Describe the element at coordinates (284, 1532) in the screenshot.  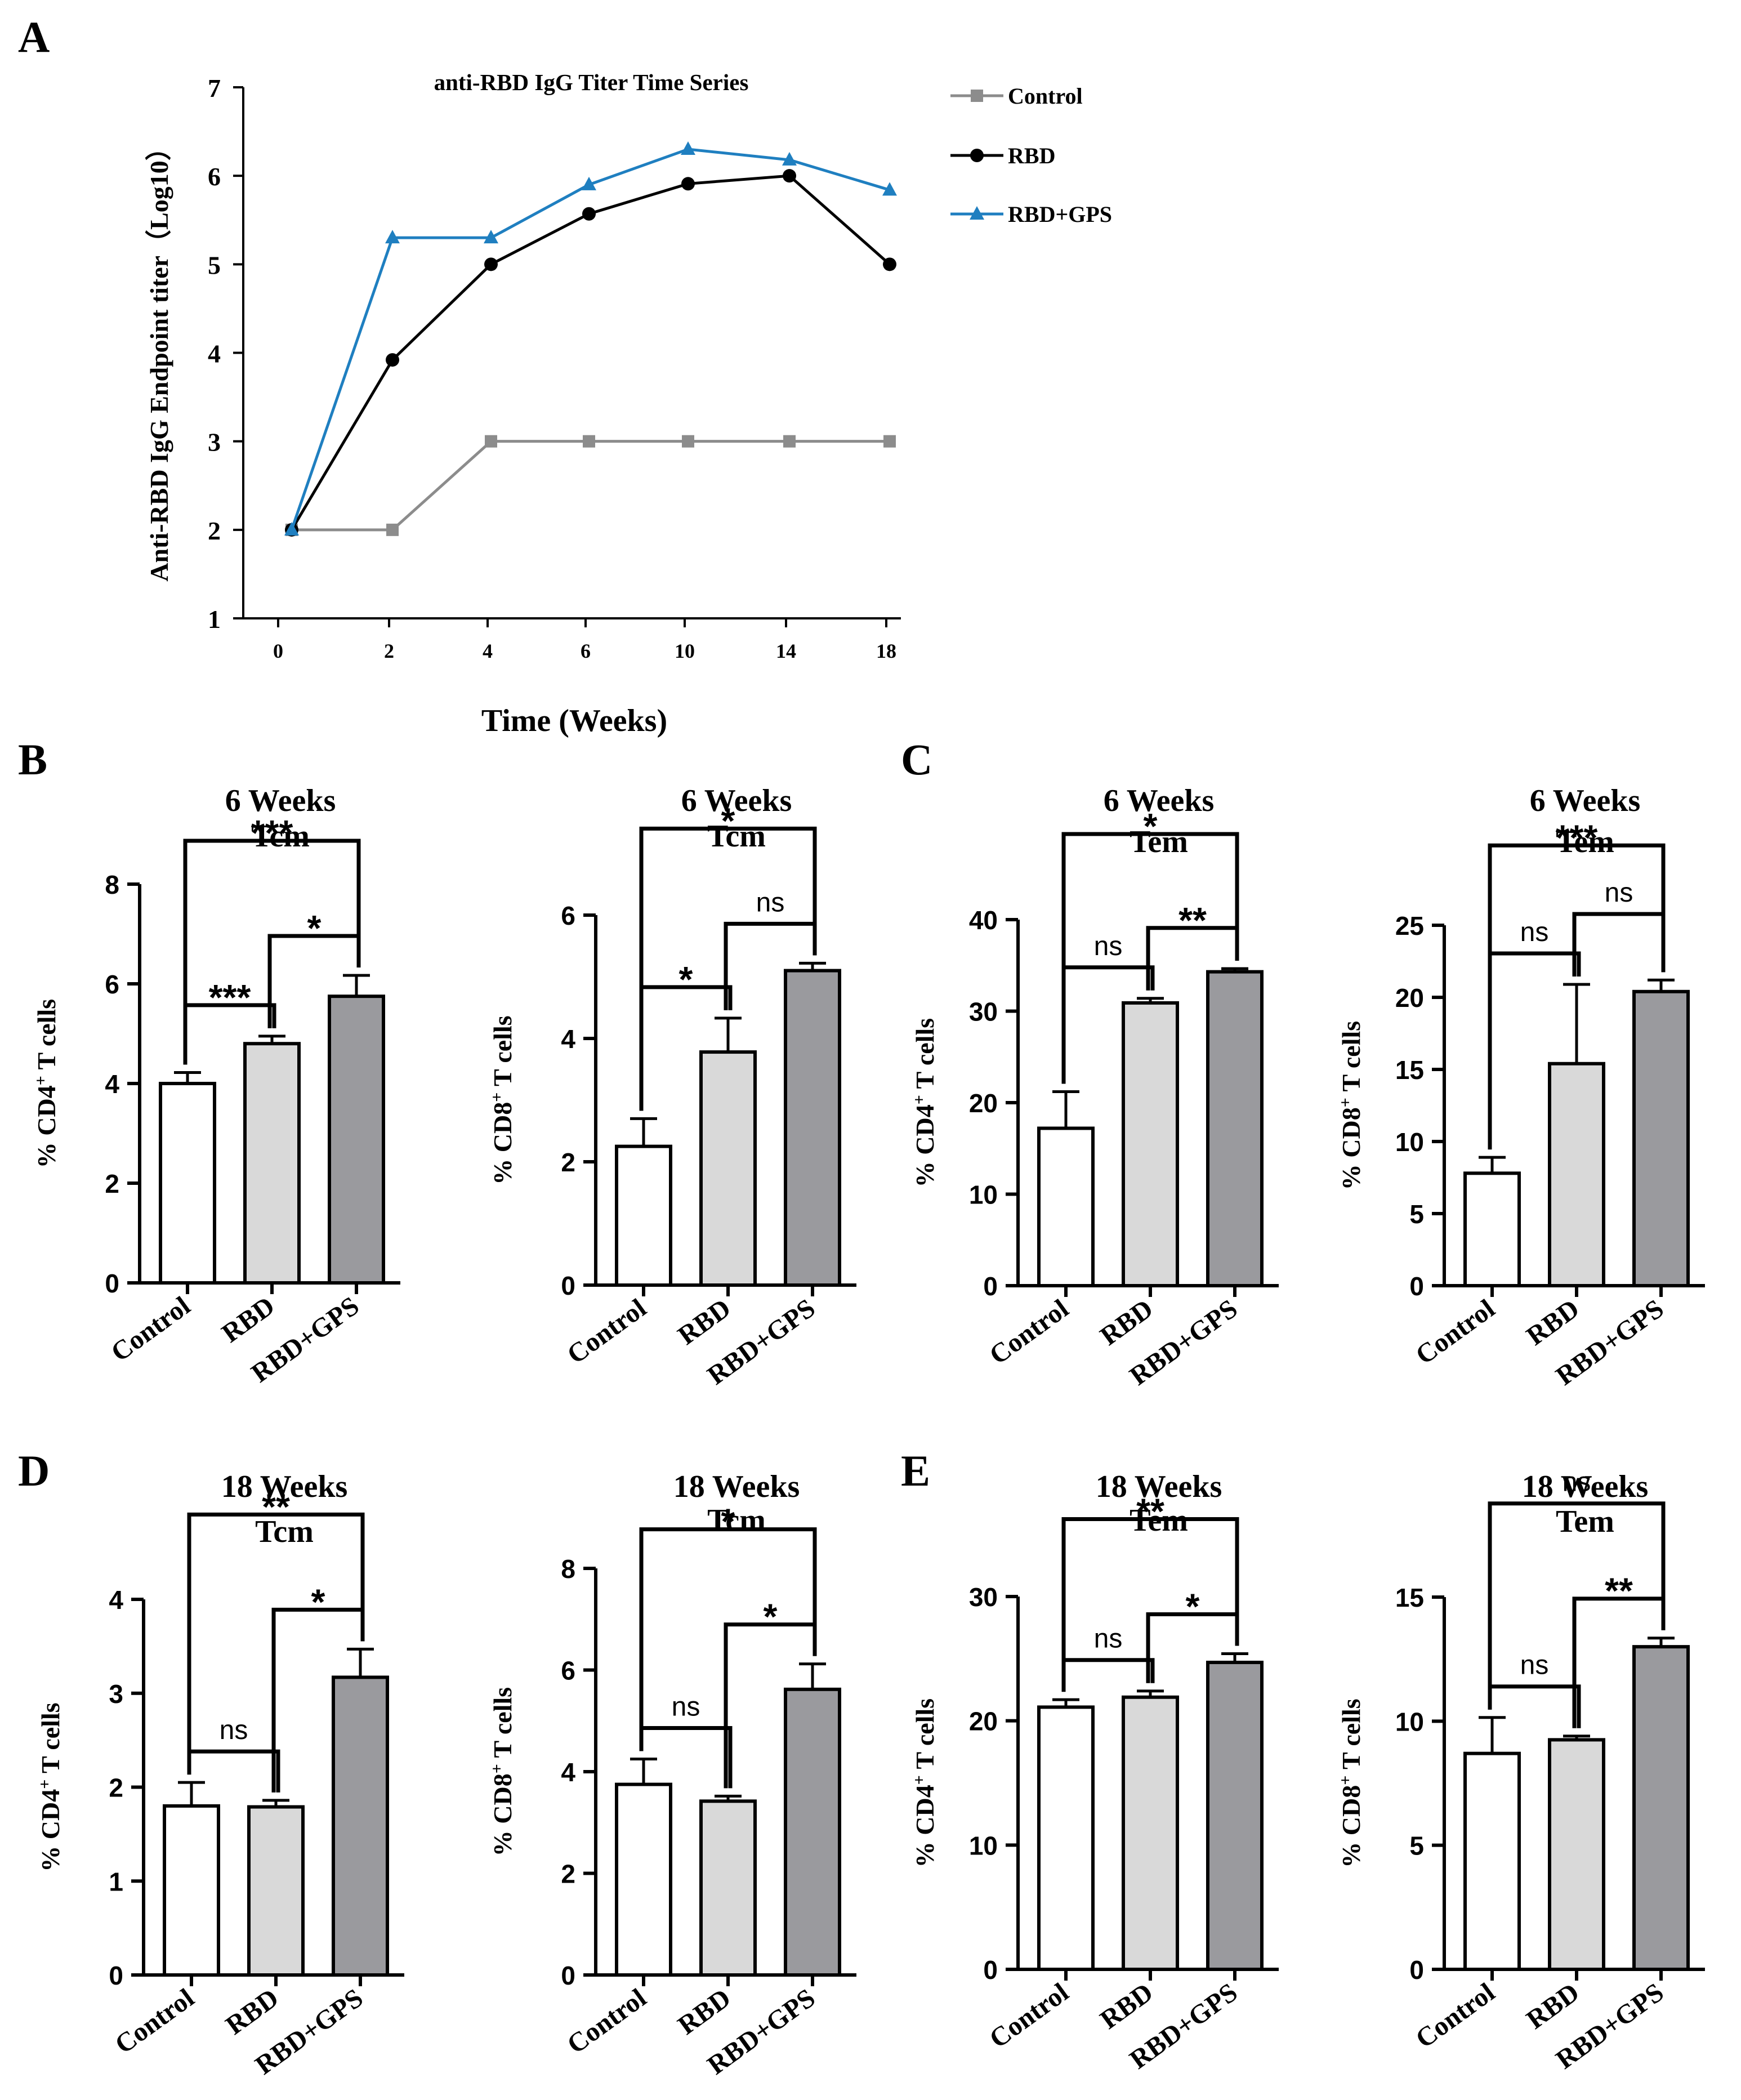
I see `chart-title-line2: Tcm` at that location.